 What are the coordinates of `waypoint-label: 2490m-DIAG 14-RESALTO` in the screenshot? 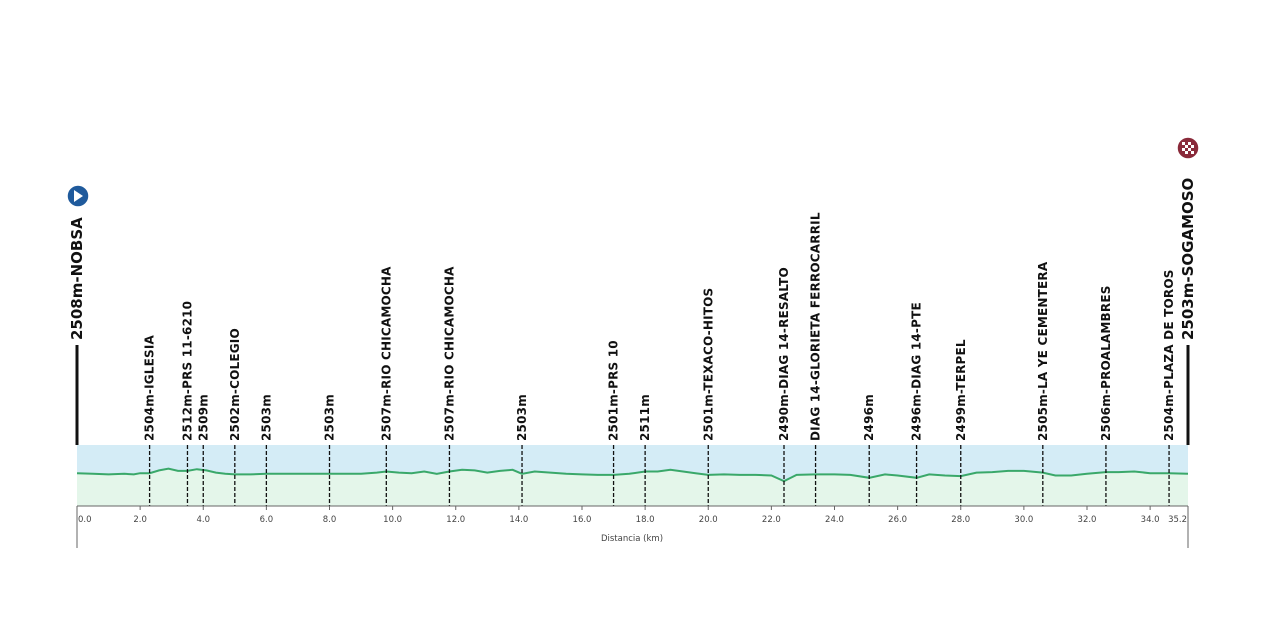 It's located at (784, 354).